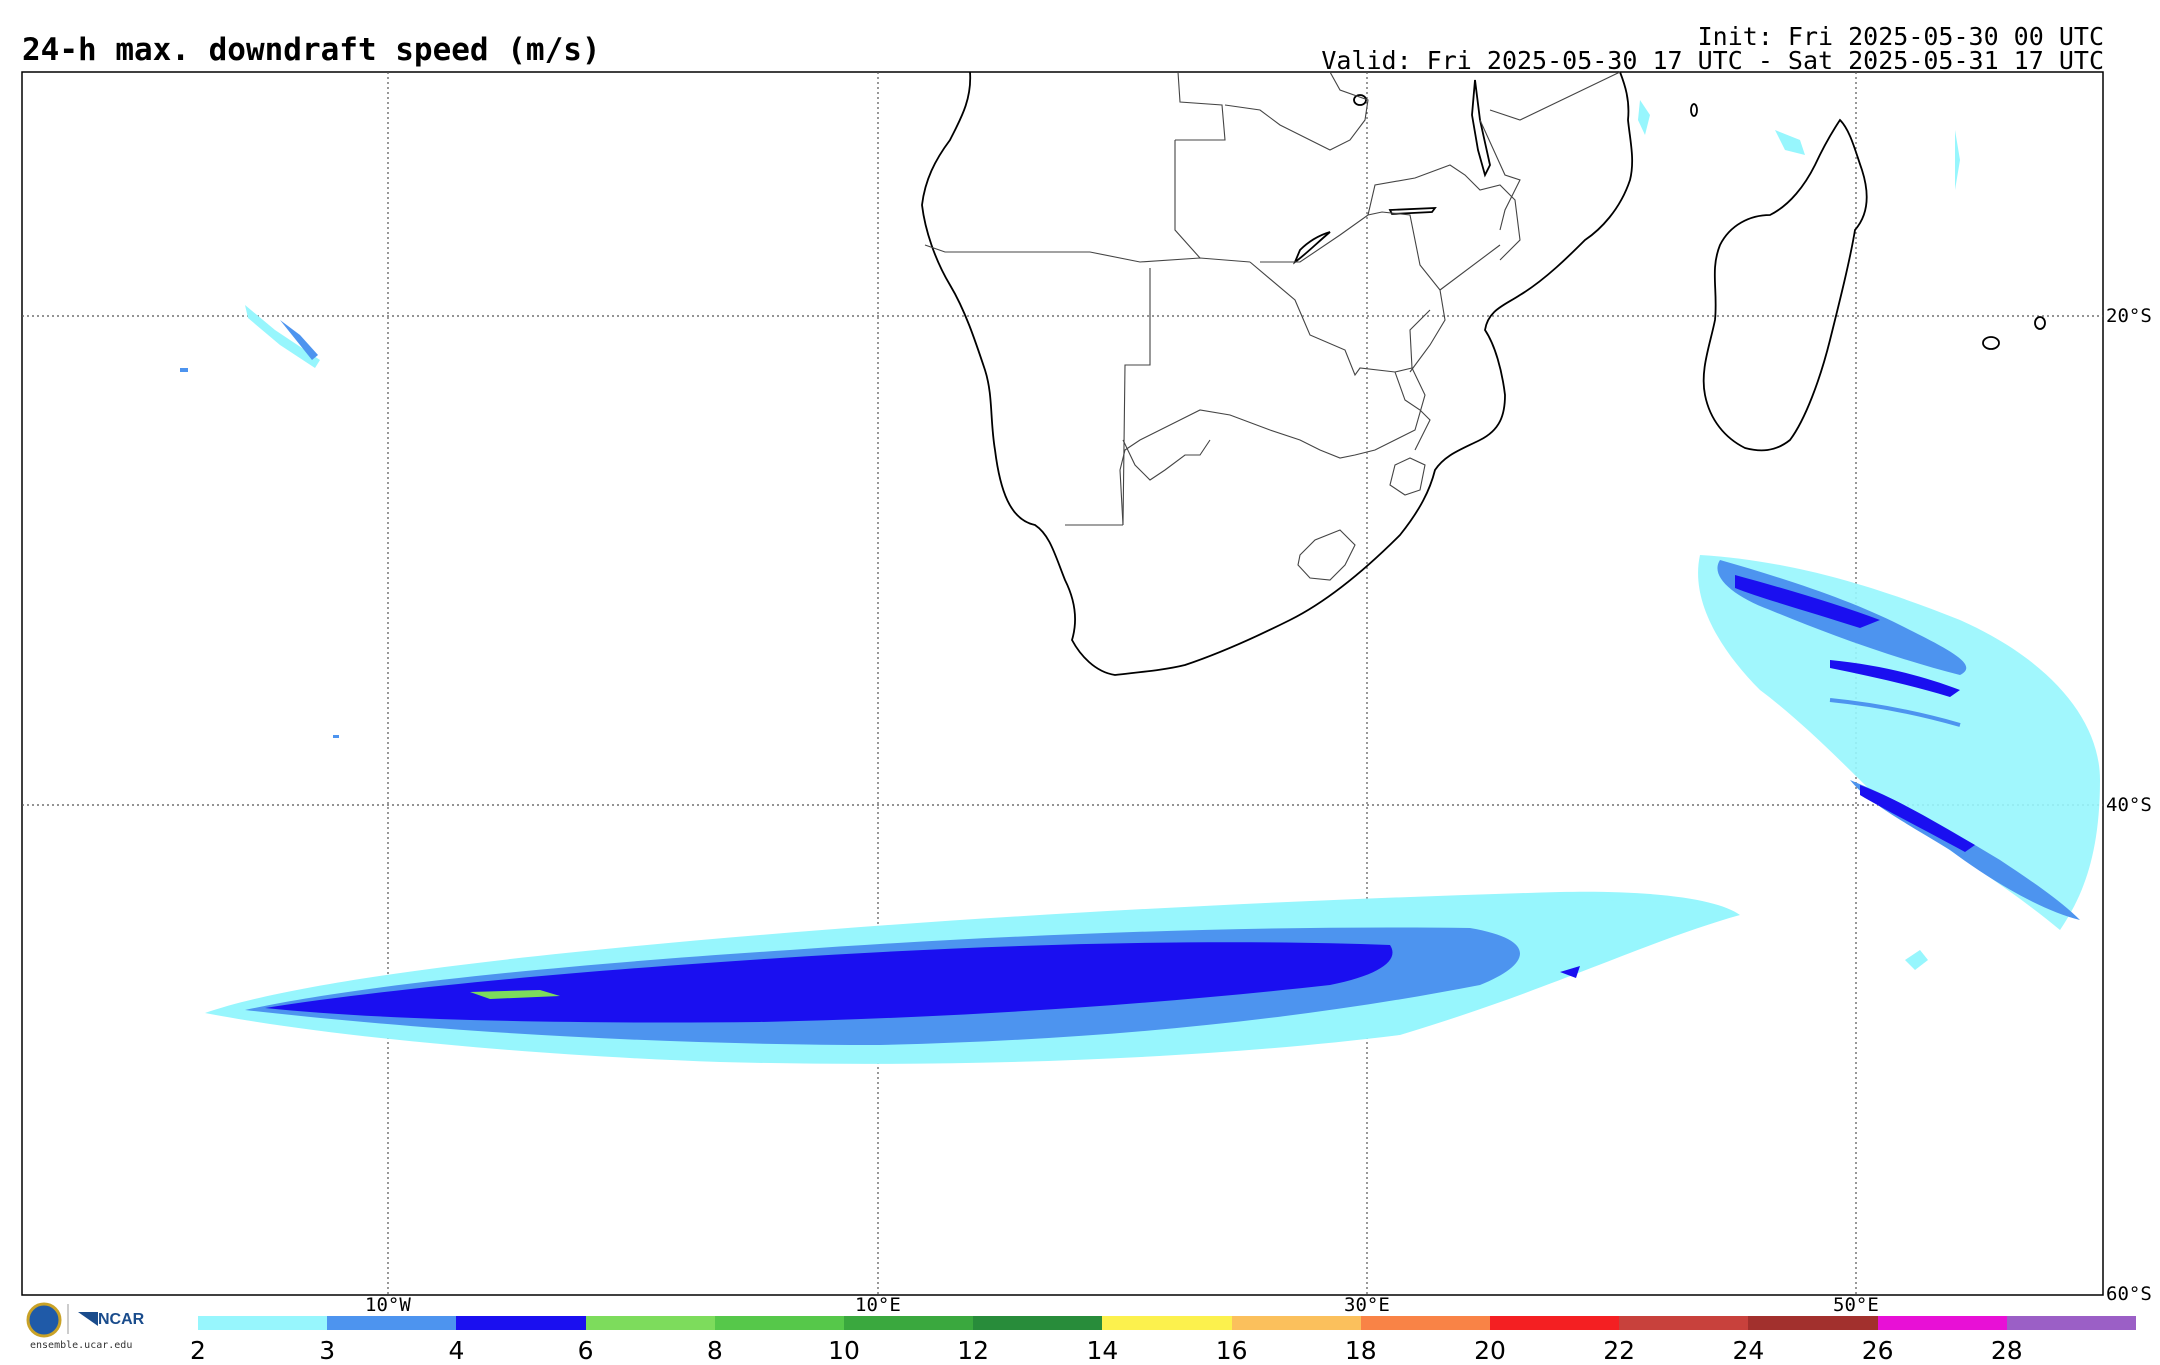 The width and height of the screenshot is (2160, 1365). What do you see at coordinates (1272, 326) in the screenshot?
I see `country-borders` at bounding box center [1272, 326].